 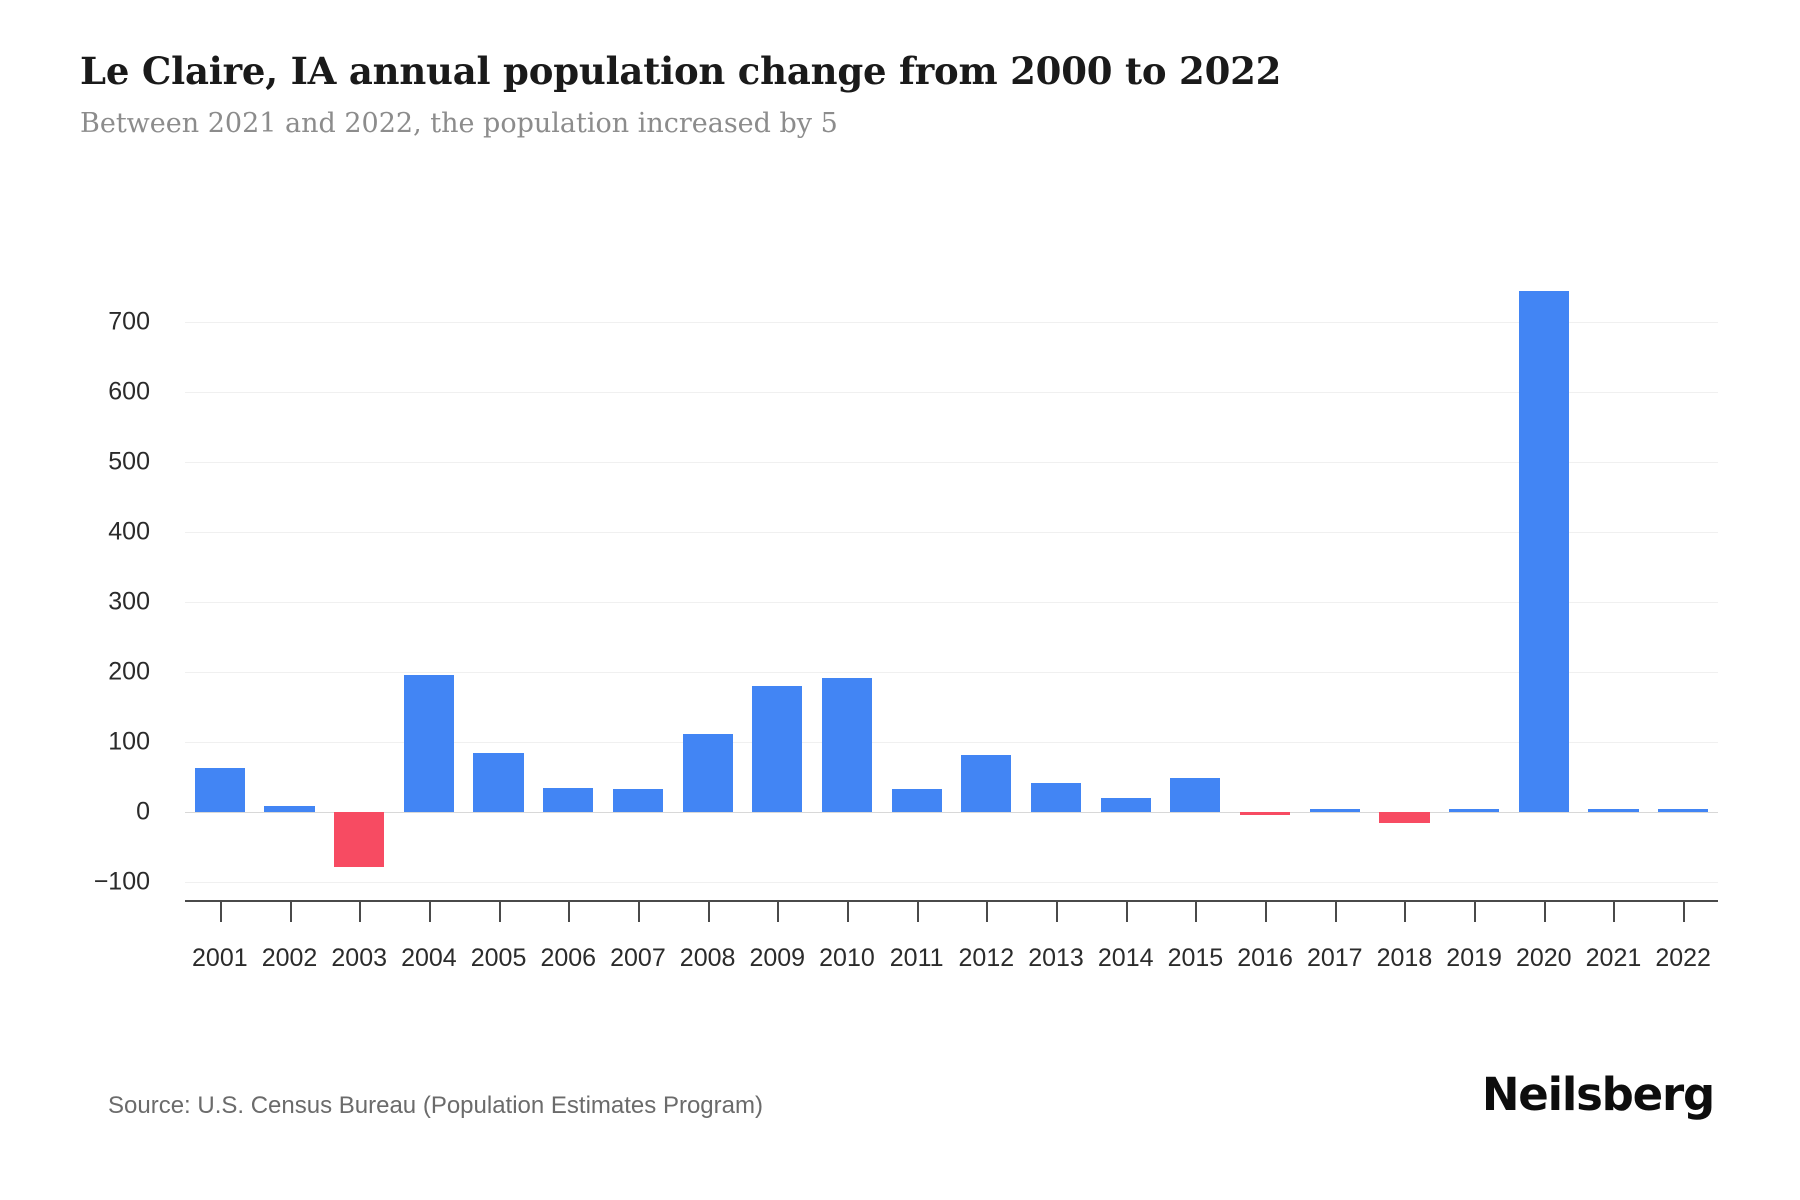 I want to click on x-tick-label-2014: 2014, so click(x=1125, y=958).